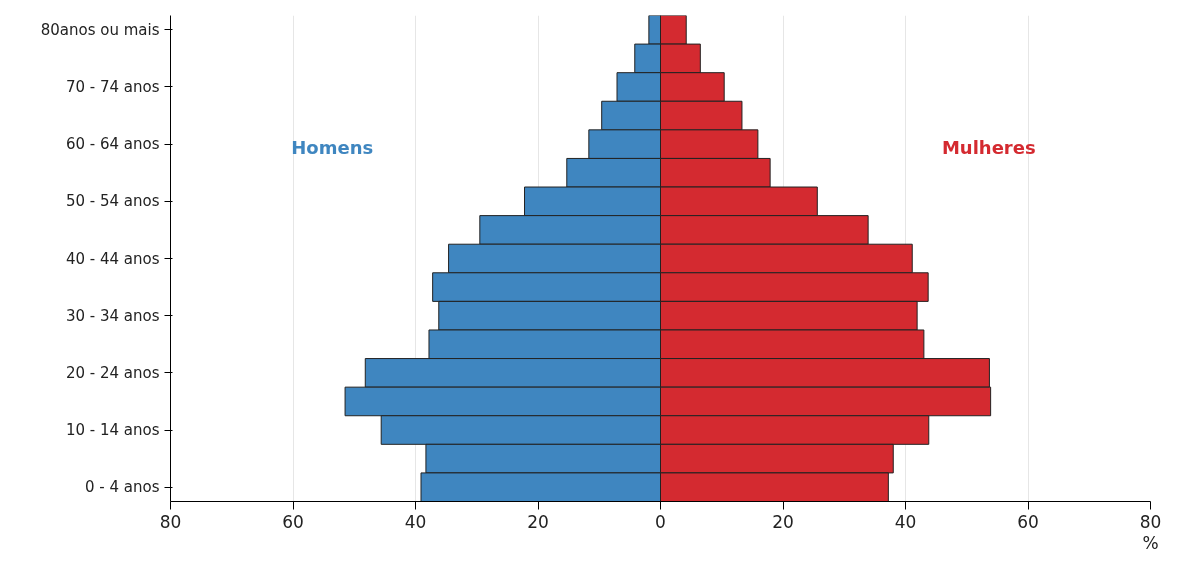 The width and height of the screenshot is (1203, 563). I want to click on x-tick-label: 0, so click(660, 521).